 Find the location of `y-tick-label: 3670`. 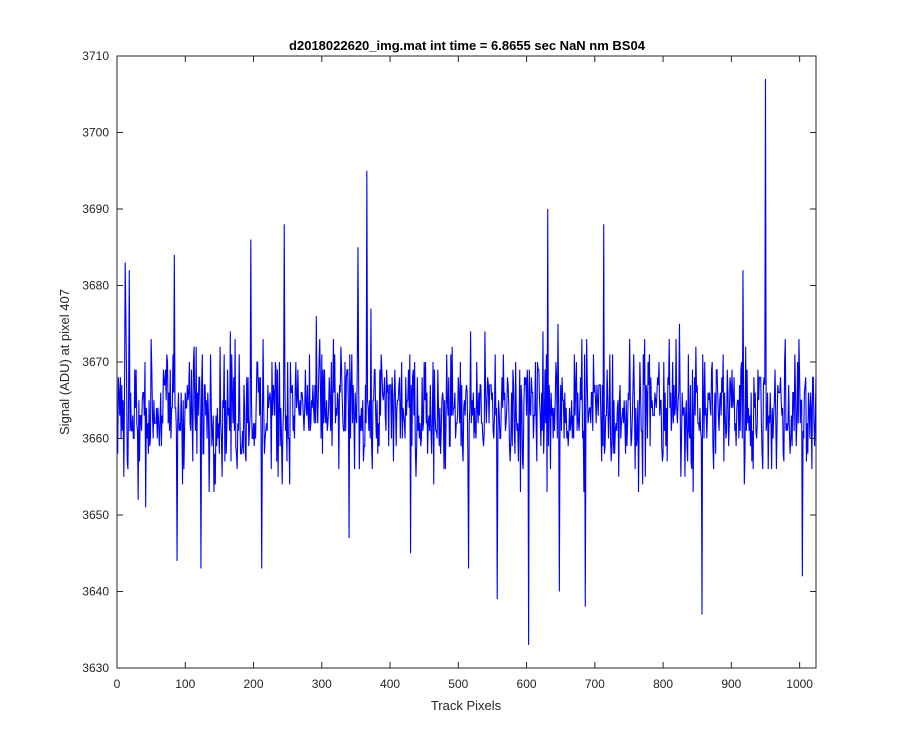

y-tick-label: 3670 is located at coordinates (95, 362).